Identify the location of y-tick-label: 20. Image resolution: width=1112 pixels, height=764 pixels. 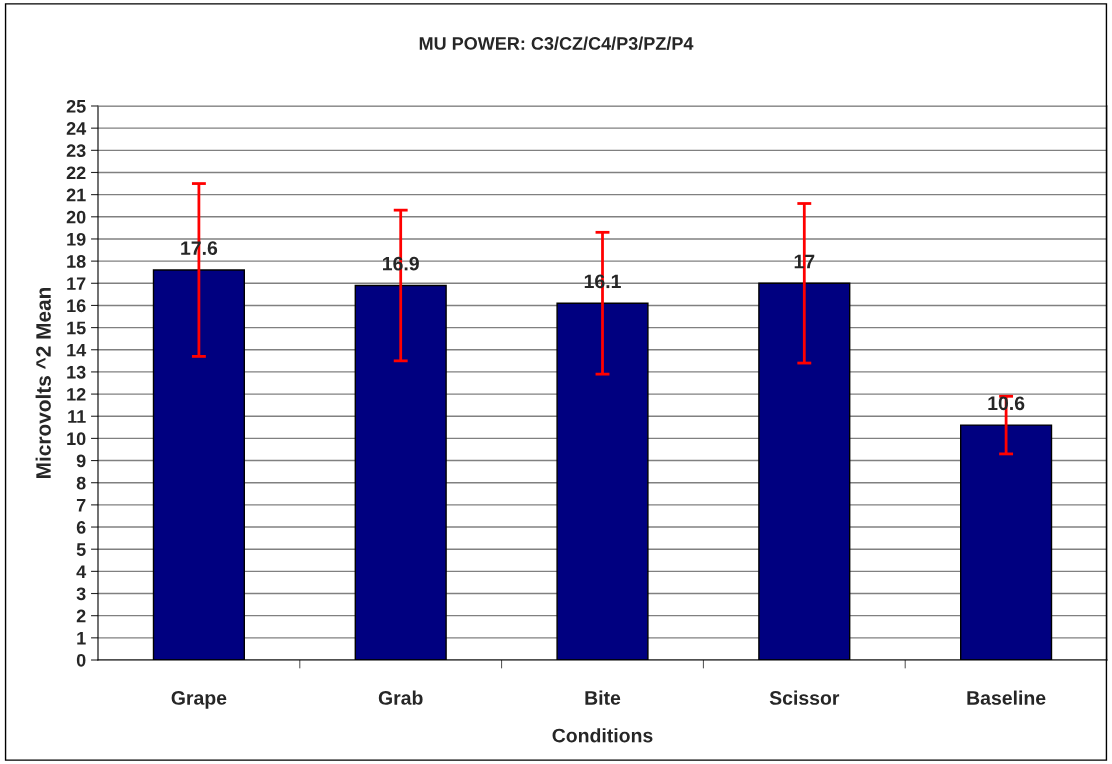
(76, 217).